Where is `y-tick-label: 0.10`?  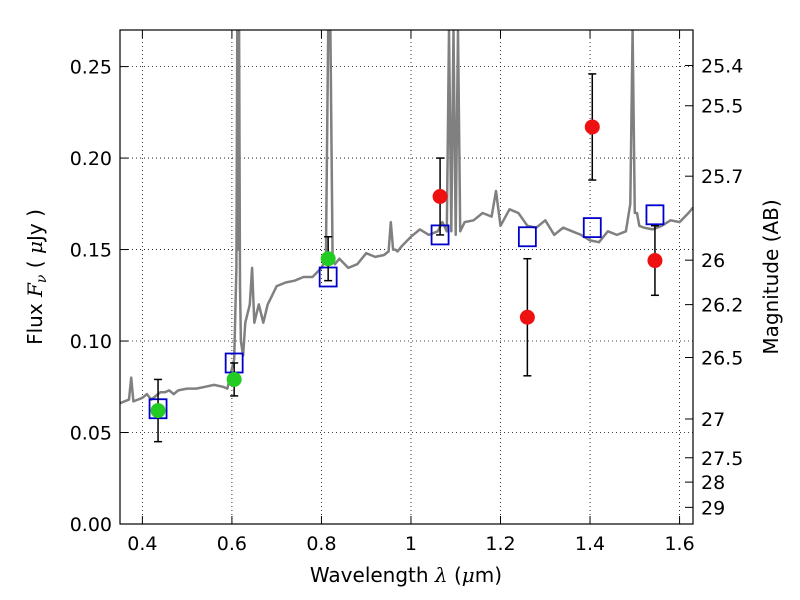
y-tick-label: 0.10 is located at coordinates (91, 342).